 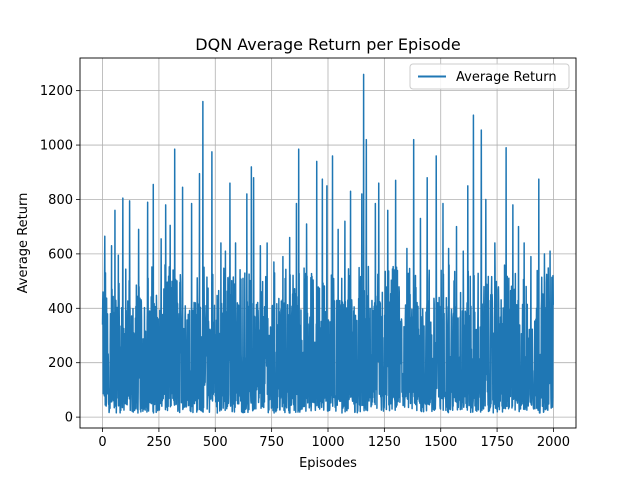 I want to click on legend-box, so click(x=489, y=76).